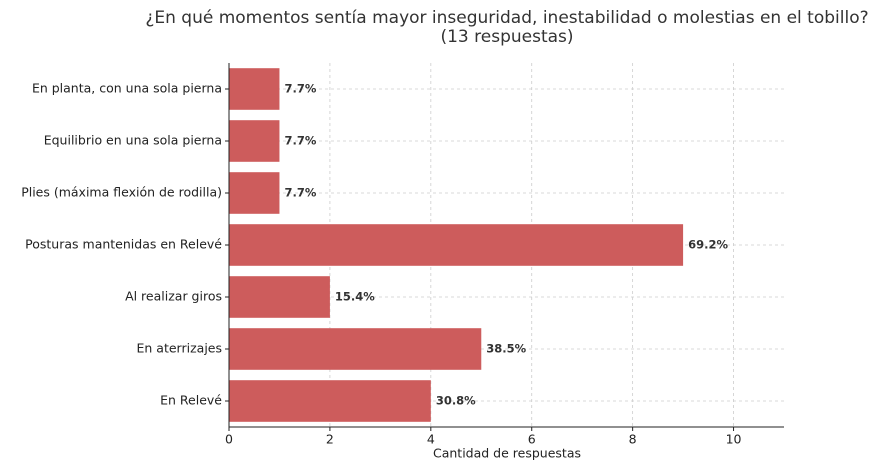 Image resolution: width=886 pixels, height=465 pixels. Describe the element at coordinates (507, 453) in the screenshot. I see `x-axis-label: Cantidad de respuestas` at that location.